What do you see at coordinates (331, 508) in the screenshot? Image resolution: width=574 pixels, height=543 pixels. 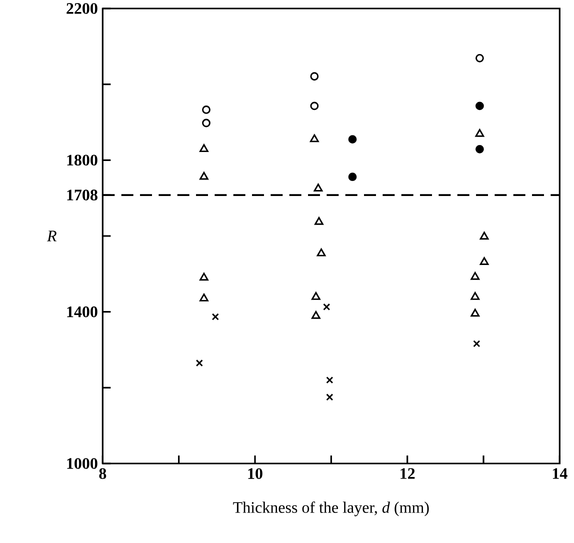 I see `x-axis-title: Thickness of the layer, d (mm)` at bounding box center [331, 508].